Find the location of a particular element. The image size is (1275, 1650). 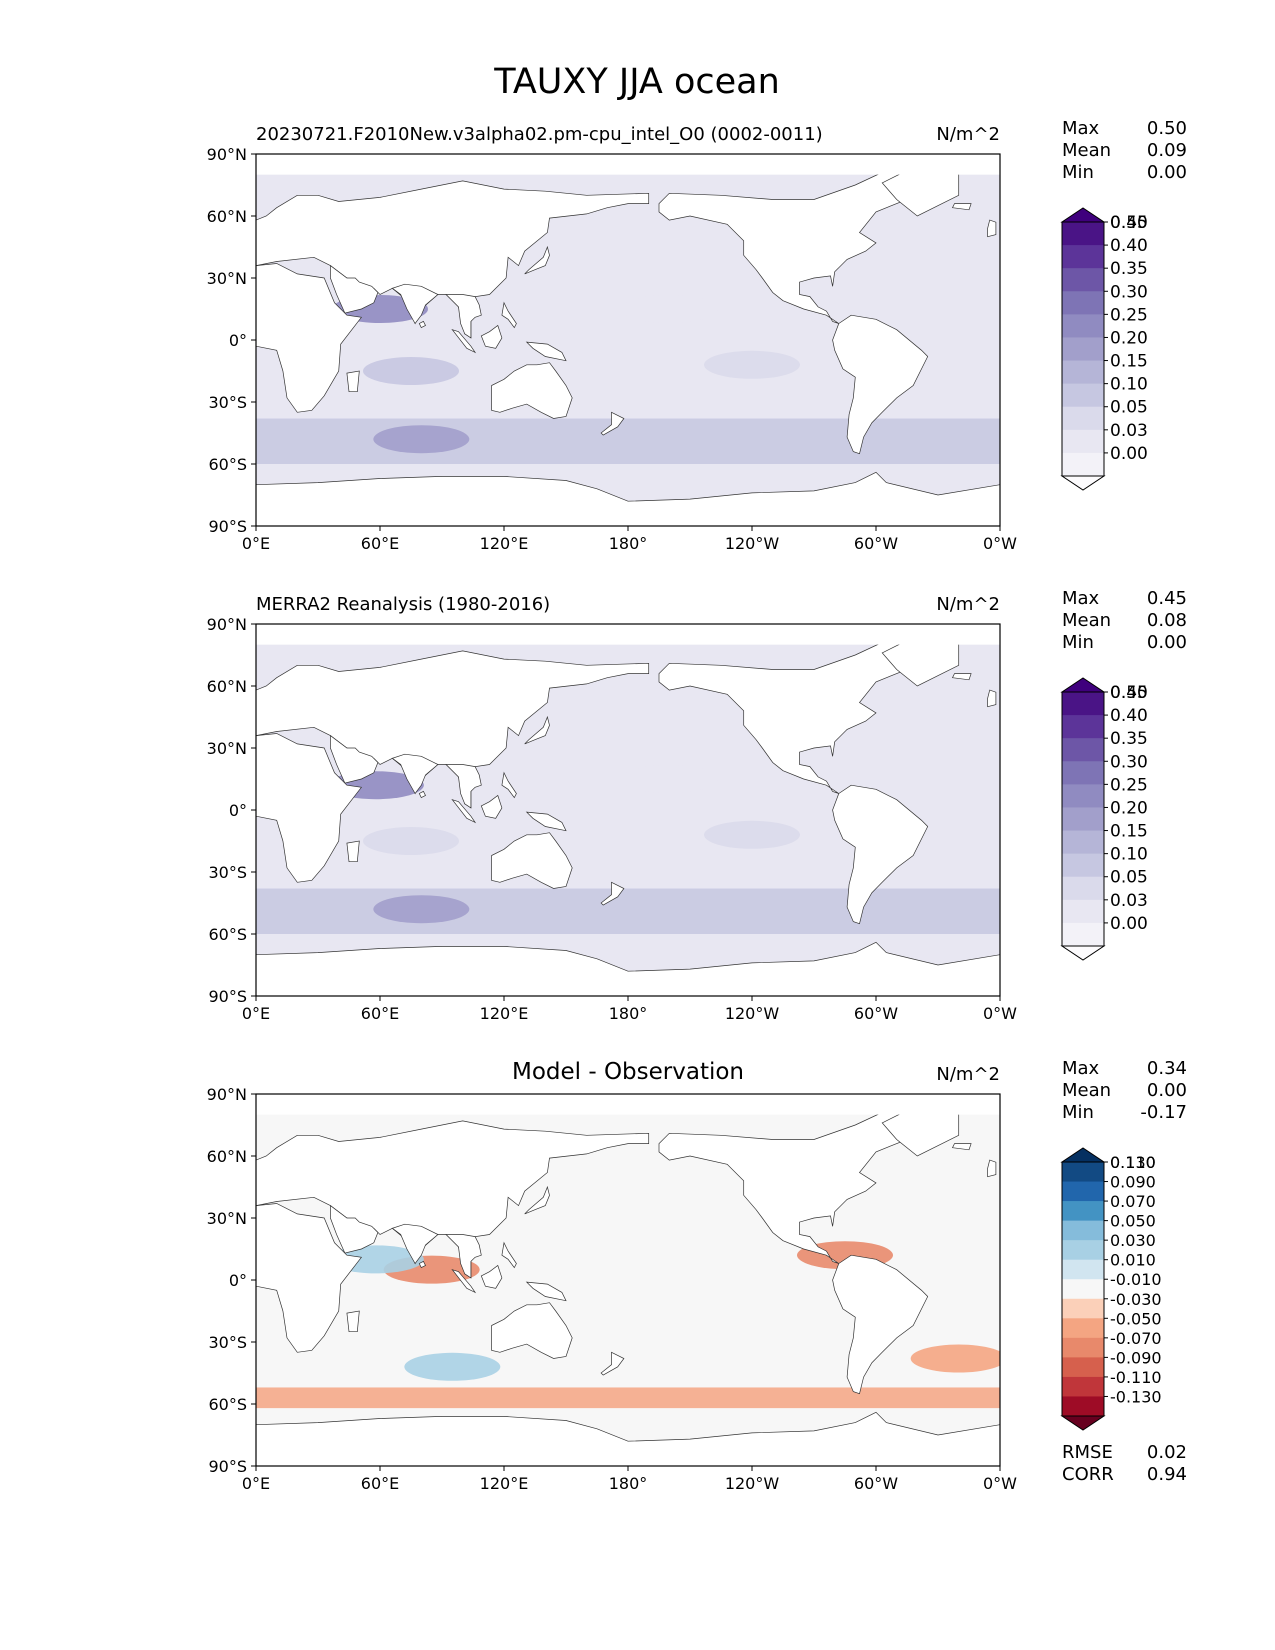

land-europe-asia is located at coordinates (453, 1199).